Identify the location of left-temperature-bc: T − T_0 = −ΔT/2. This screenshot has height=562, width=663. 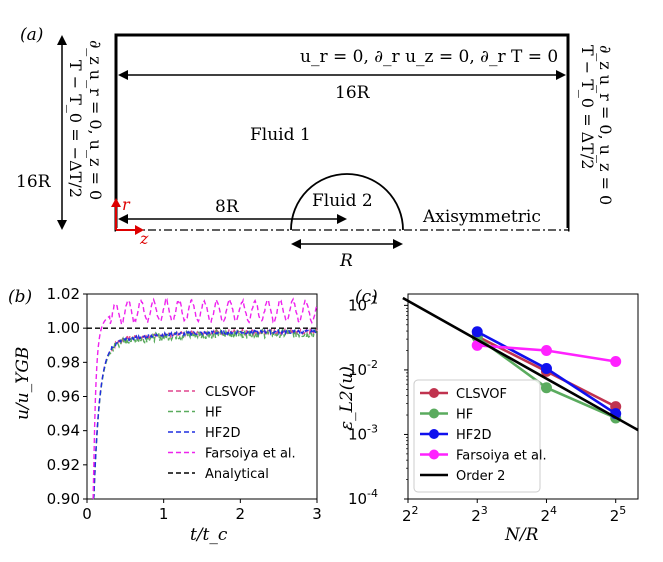
(75, 129).